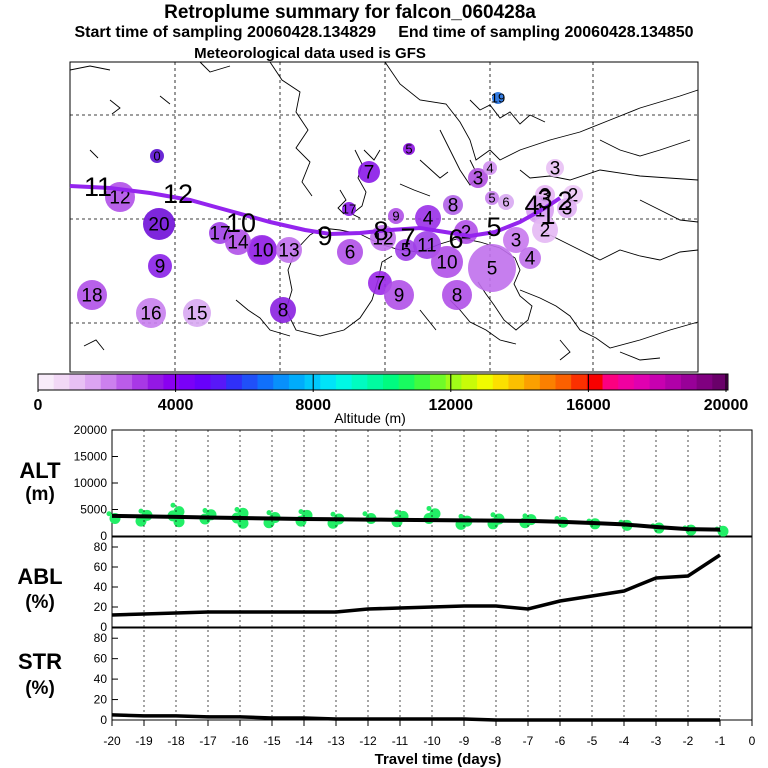  I want to click on y-tick-label: 10000, so click(91, 483).